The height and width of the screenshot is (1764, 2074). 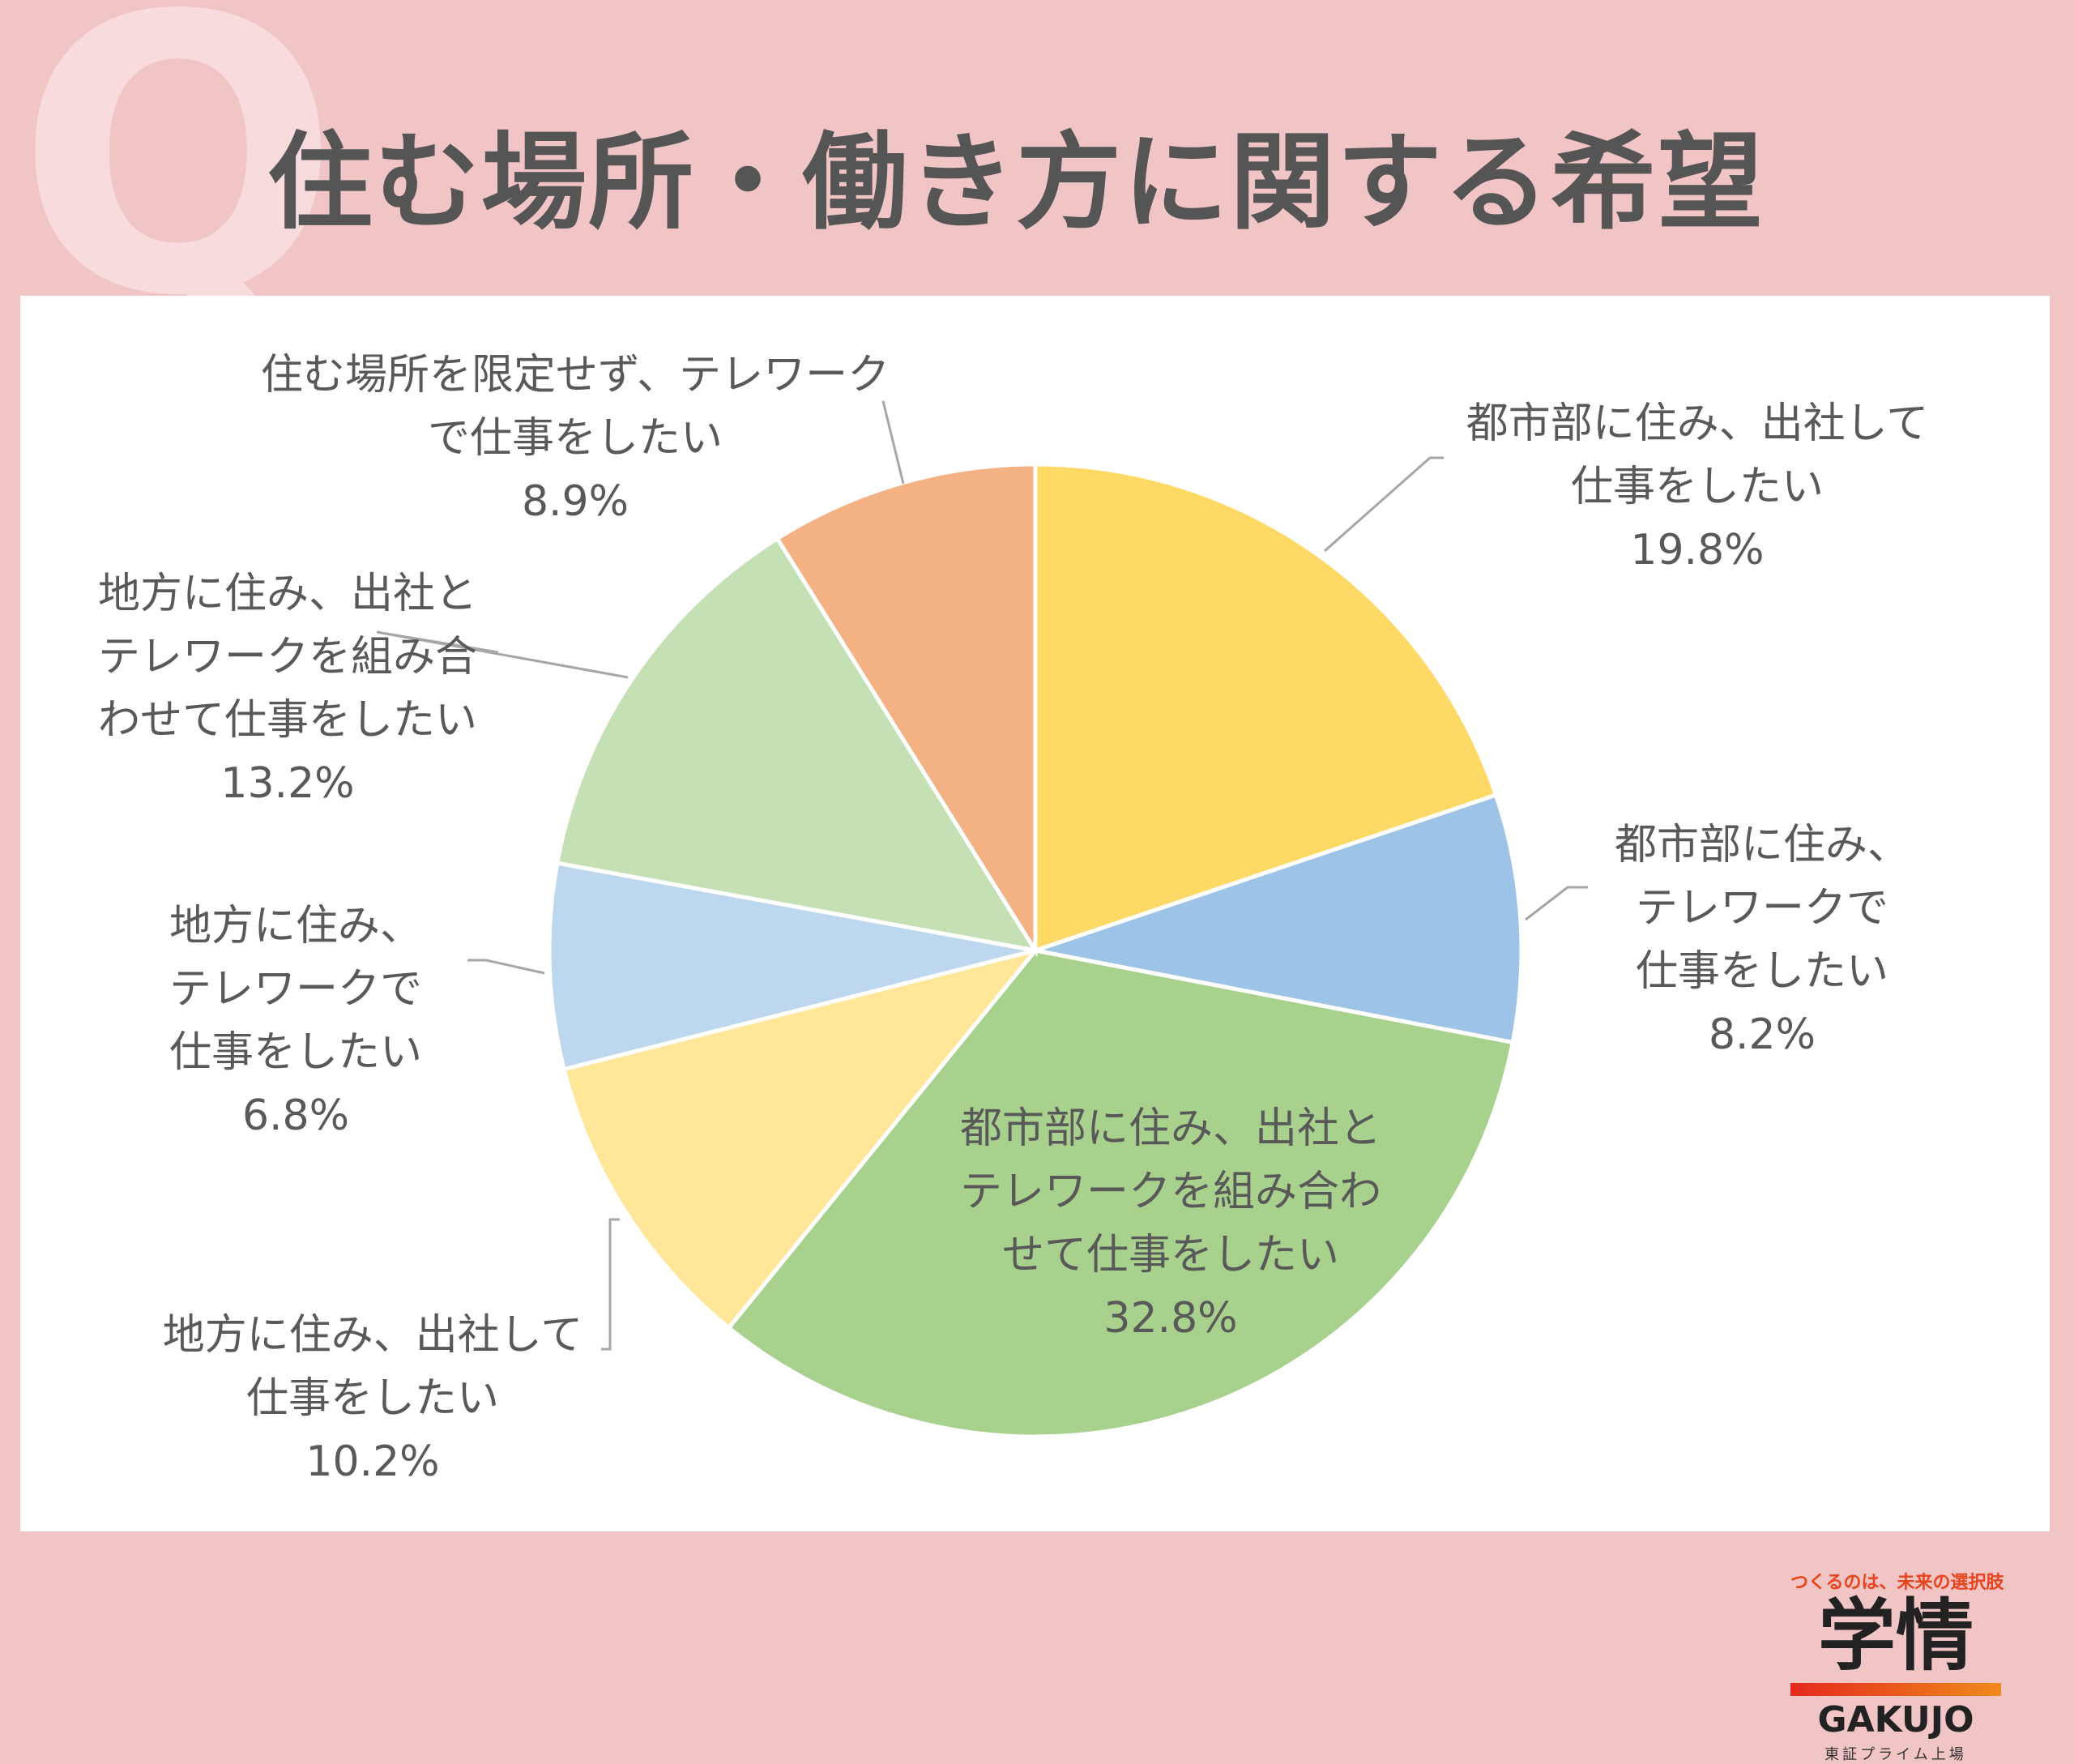 What do you see at coordinates (1762, 1034) in the screenshot?
I see `slice-value-2: 8.2%` at bounding box center [1762, 1034].